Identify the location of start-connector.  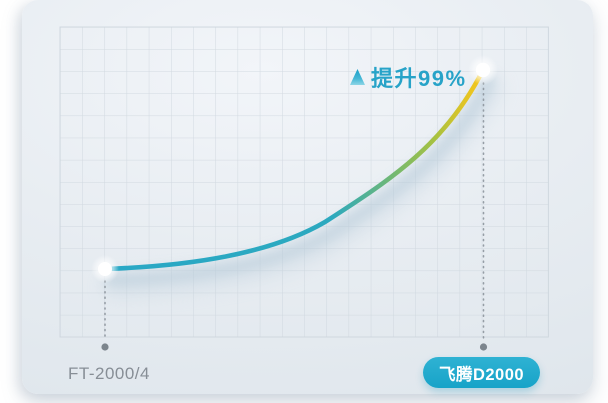
(105, 315).